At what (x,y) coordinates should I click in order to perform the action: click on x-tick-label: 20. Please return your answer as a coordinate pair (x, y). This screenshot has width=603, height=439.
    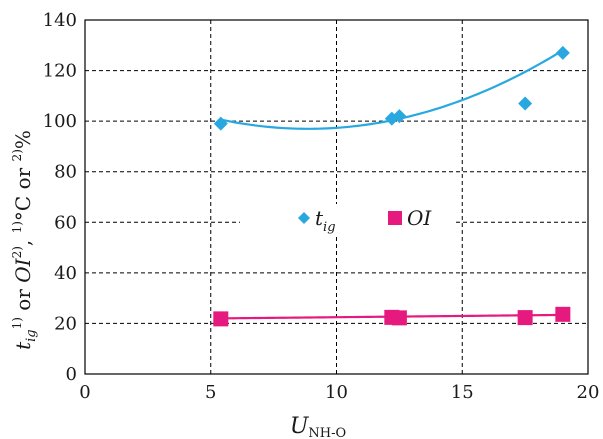
    Looking at the image, I should click on (588, 392).